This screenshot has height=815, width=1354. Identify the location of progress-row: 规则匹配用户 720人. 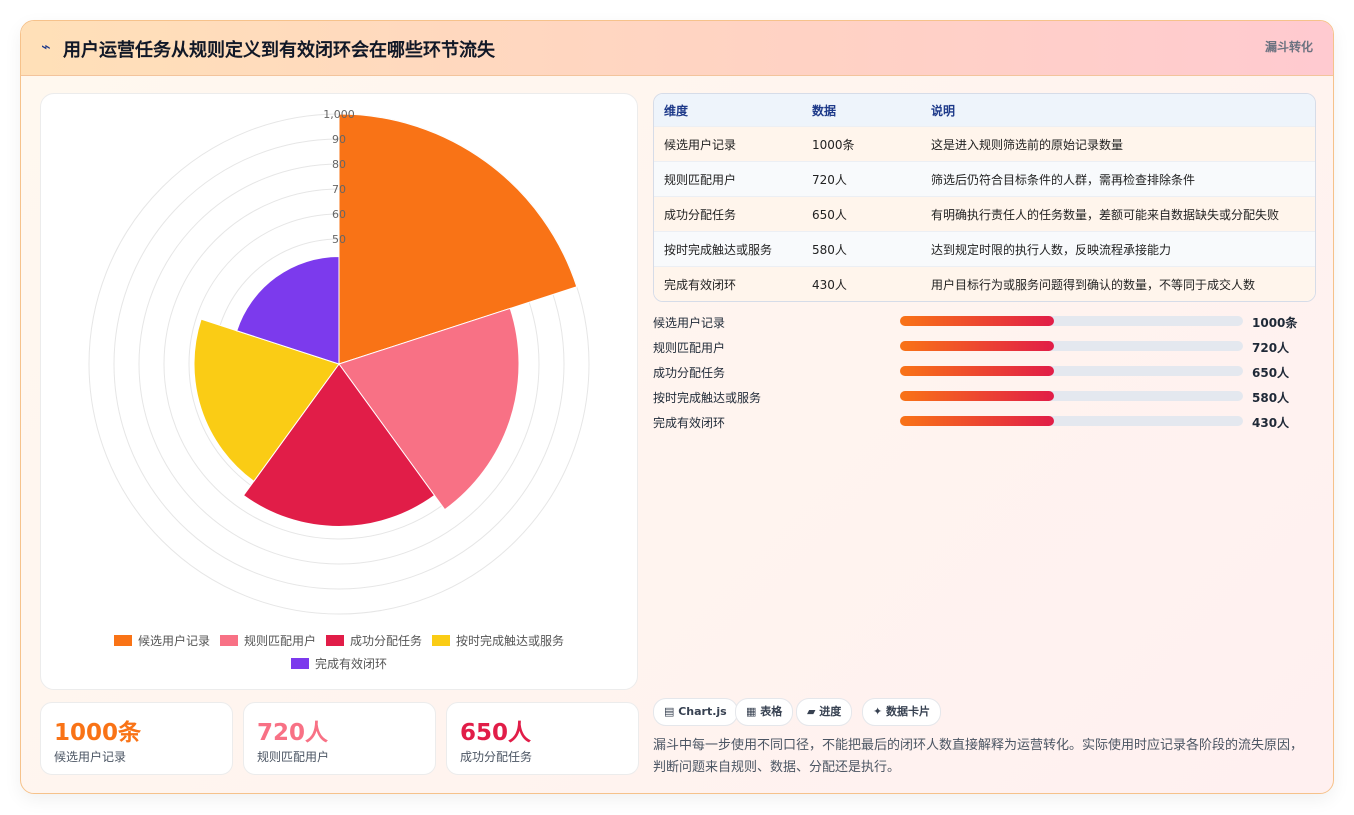
(993, 347).